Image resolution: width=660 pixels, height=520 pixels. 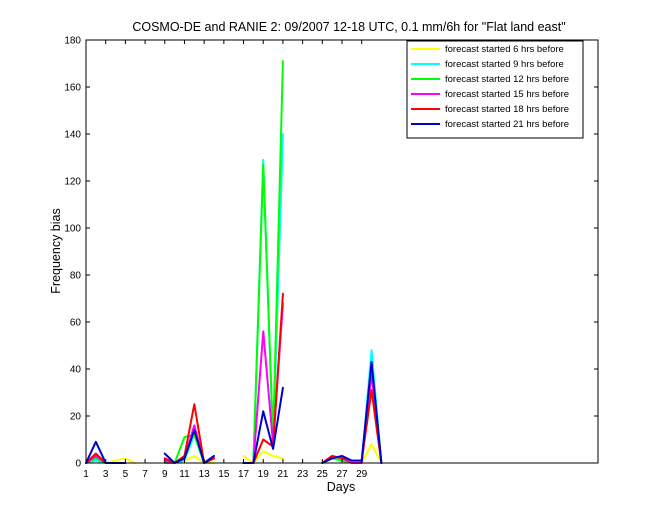 I want to click on x-tick-label: 27, so click(x=342, y=474).